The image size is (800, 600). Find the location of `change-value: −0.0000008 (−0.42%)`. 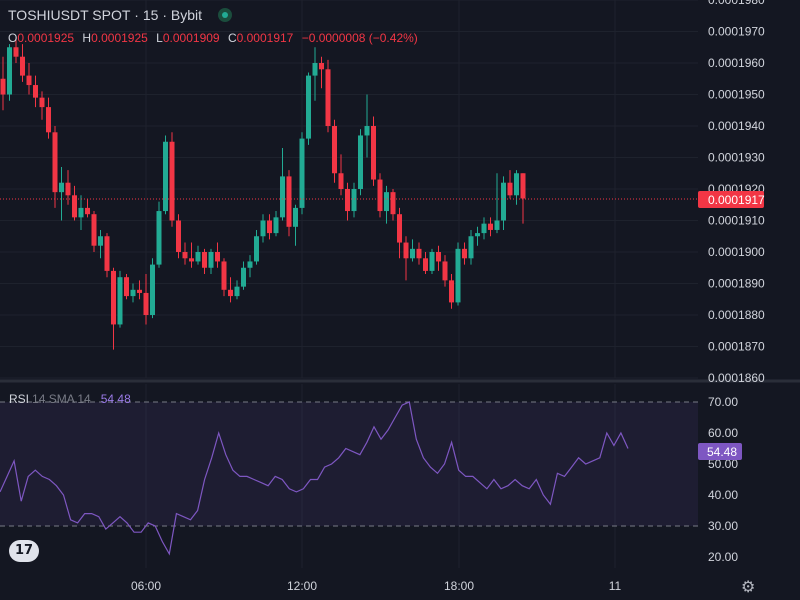

change-value: −0.0000008 (−0.42%) is located at coordinates (359, 38).